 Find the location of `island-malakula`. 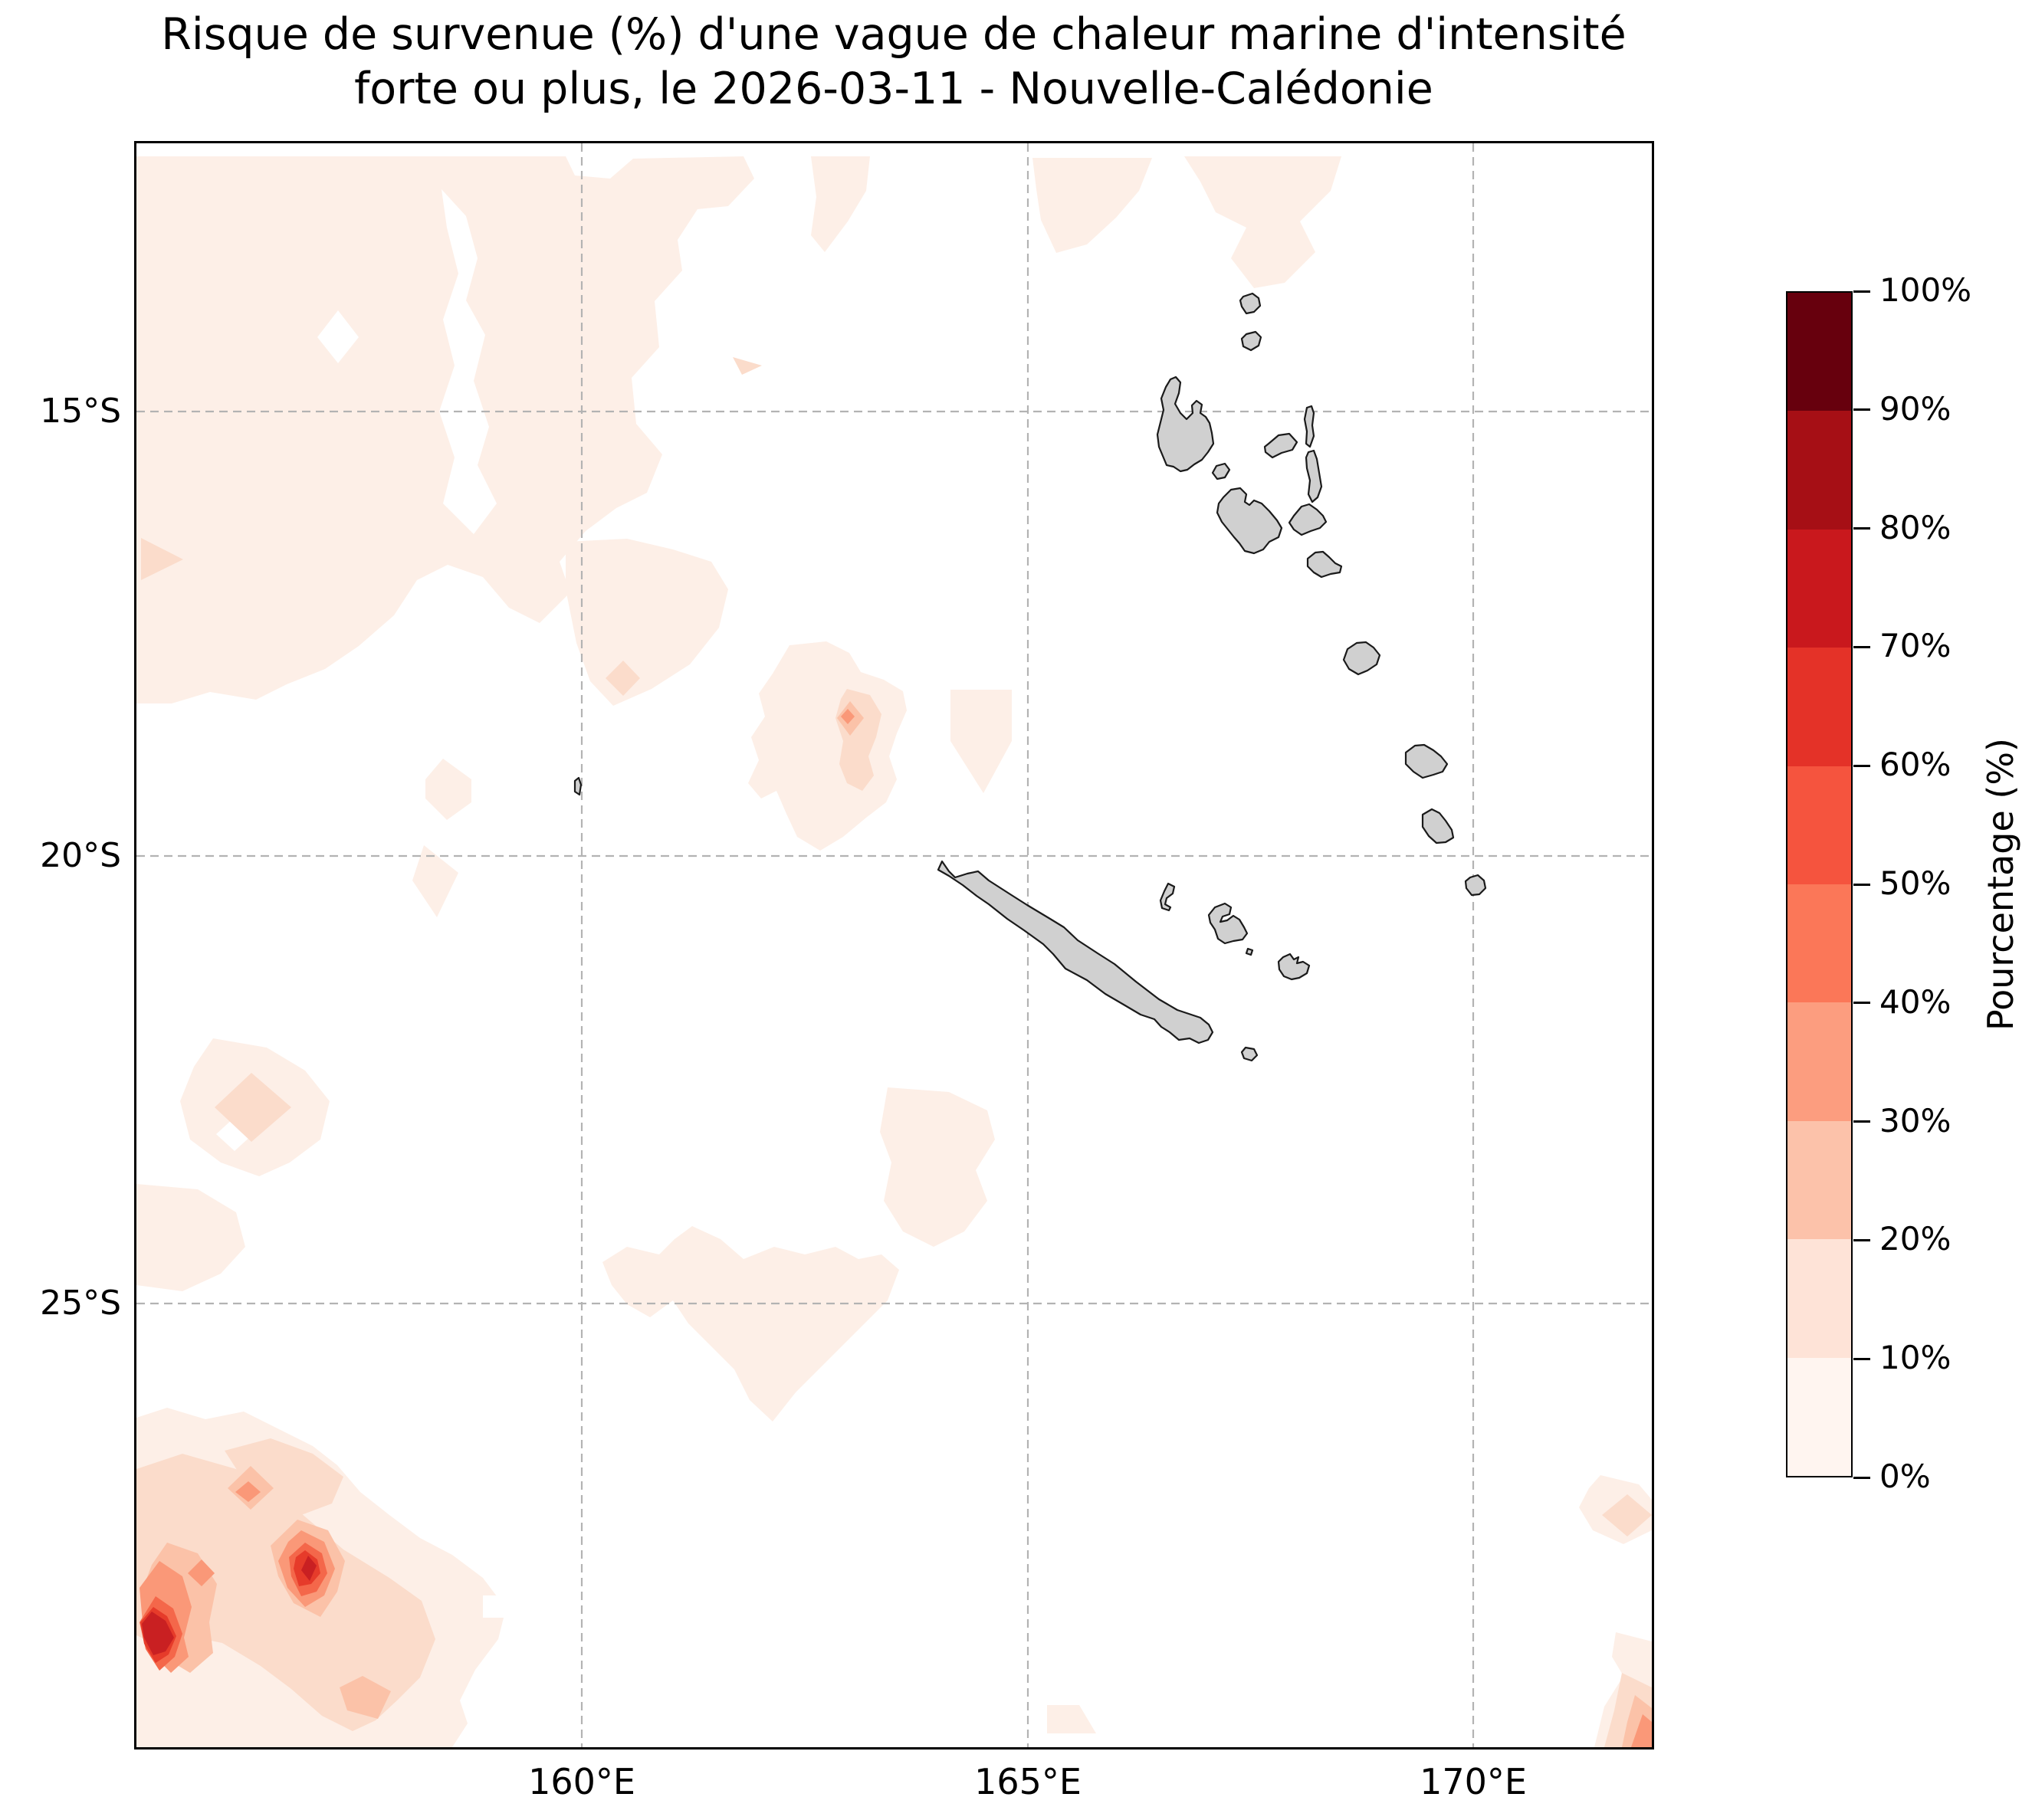

island-malakula is located at coordinates (1249, 521).